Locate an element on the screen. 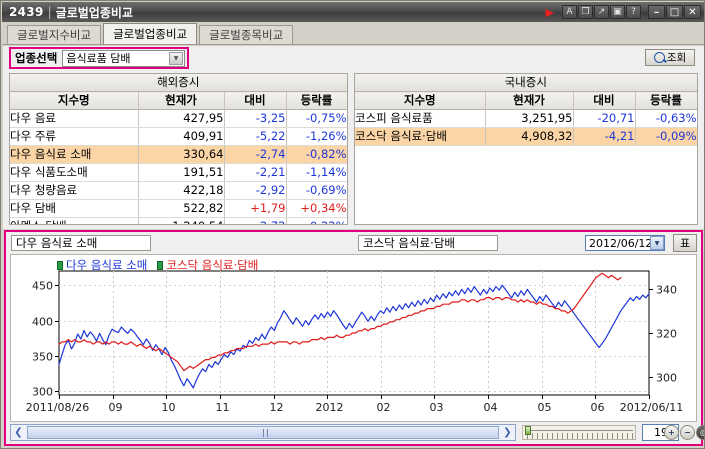  svg-text: 2012 is located at coordinates (330, 407).